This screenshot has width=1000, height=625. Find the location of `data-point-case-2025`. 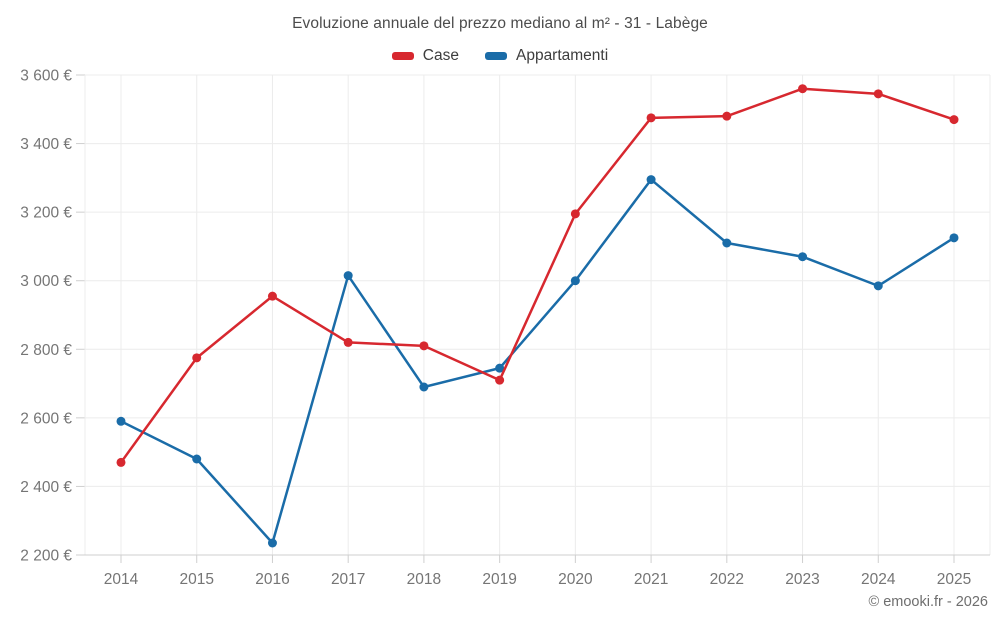

data-point-case-2025 is located at coordinates (954, 120).